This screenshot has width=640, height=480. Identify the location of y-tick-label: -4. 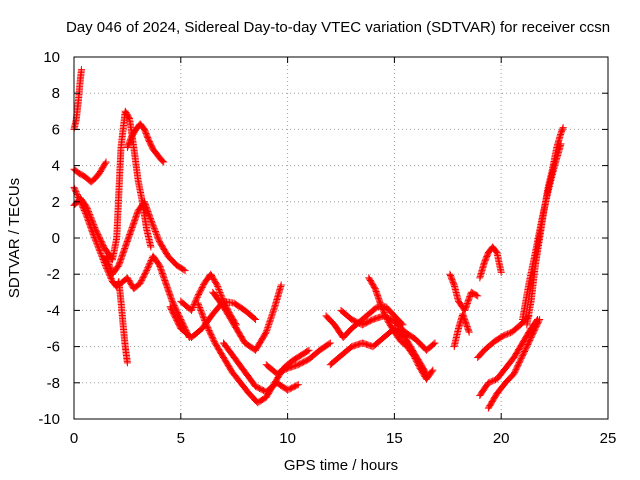
(53, 310).